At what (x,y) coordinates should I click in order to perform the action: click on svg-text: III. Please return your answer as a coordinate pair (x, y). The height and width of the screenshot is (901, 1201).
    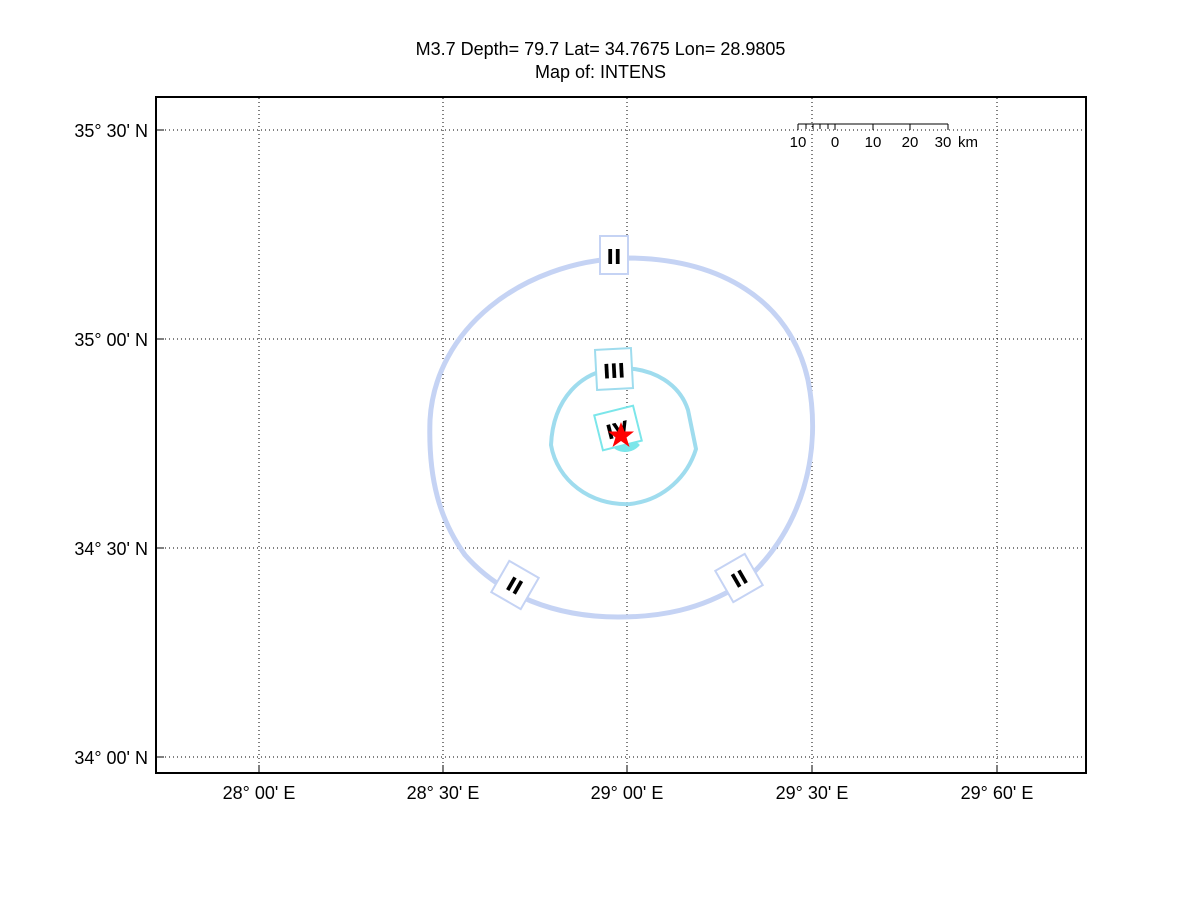
    Looking at the image, I should click on (614, 370).